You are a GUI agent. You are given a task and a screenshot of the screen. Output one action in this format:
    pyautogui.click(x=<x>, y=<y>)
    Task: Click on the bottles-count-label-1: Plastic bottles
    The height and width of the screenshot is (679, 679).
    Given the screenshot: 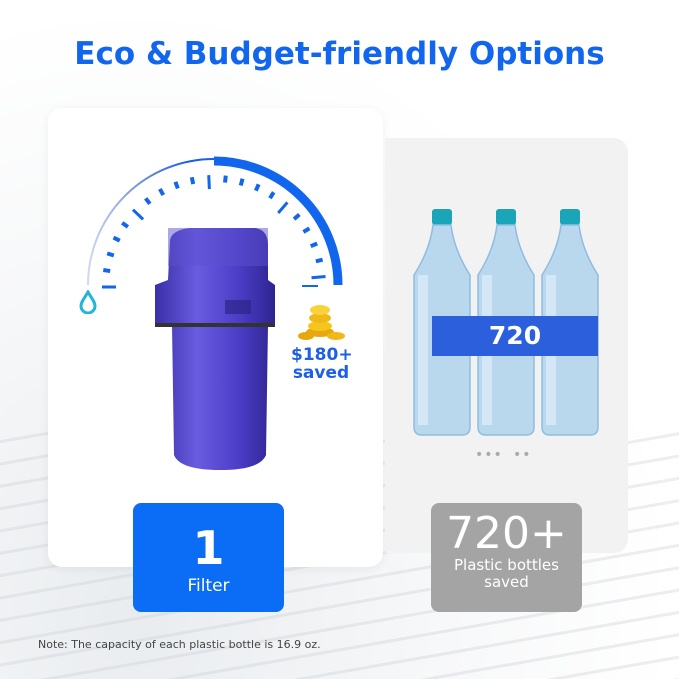 What is the action you would take?
    pyautogui.click(x=506, y=565)
    